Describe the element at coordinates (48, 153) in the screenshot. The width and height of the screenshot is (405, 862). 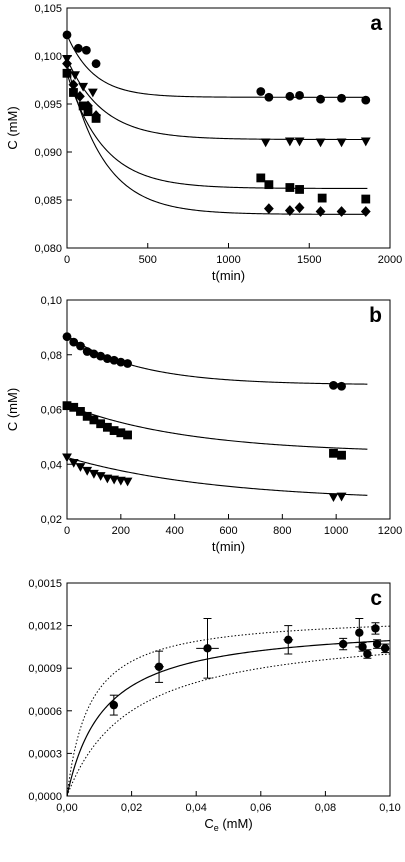
I see `y-tick-label: 0,090` at that location.